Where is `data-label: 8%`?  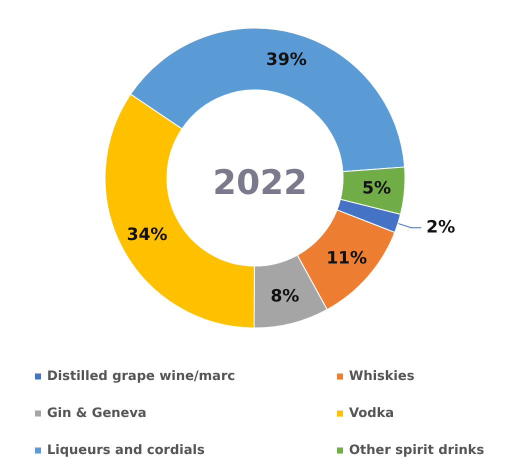 data-label: 8% is located at coordinates (285, 296).